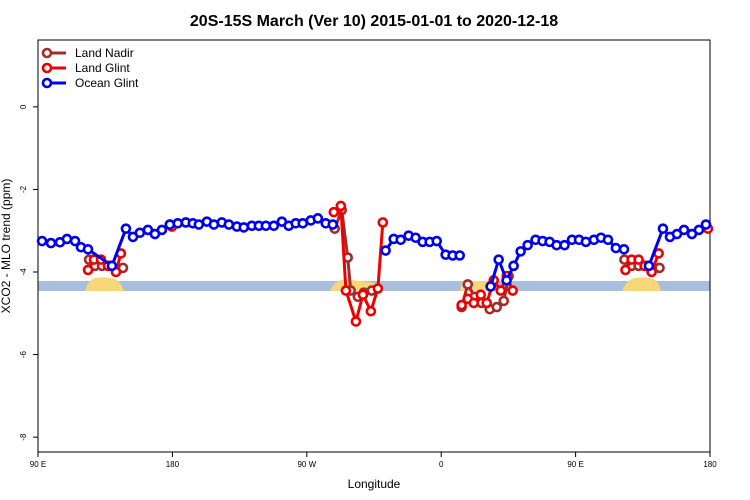 The height and width of the screenshot is (500, 750). What do you see at coordinates (374, 484) in the screenshot?
I see `x-axis-label: Longitude` at bounding box center [374, 484].